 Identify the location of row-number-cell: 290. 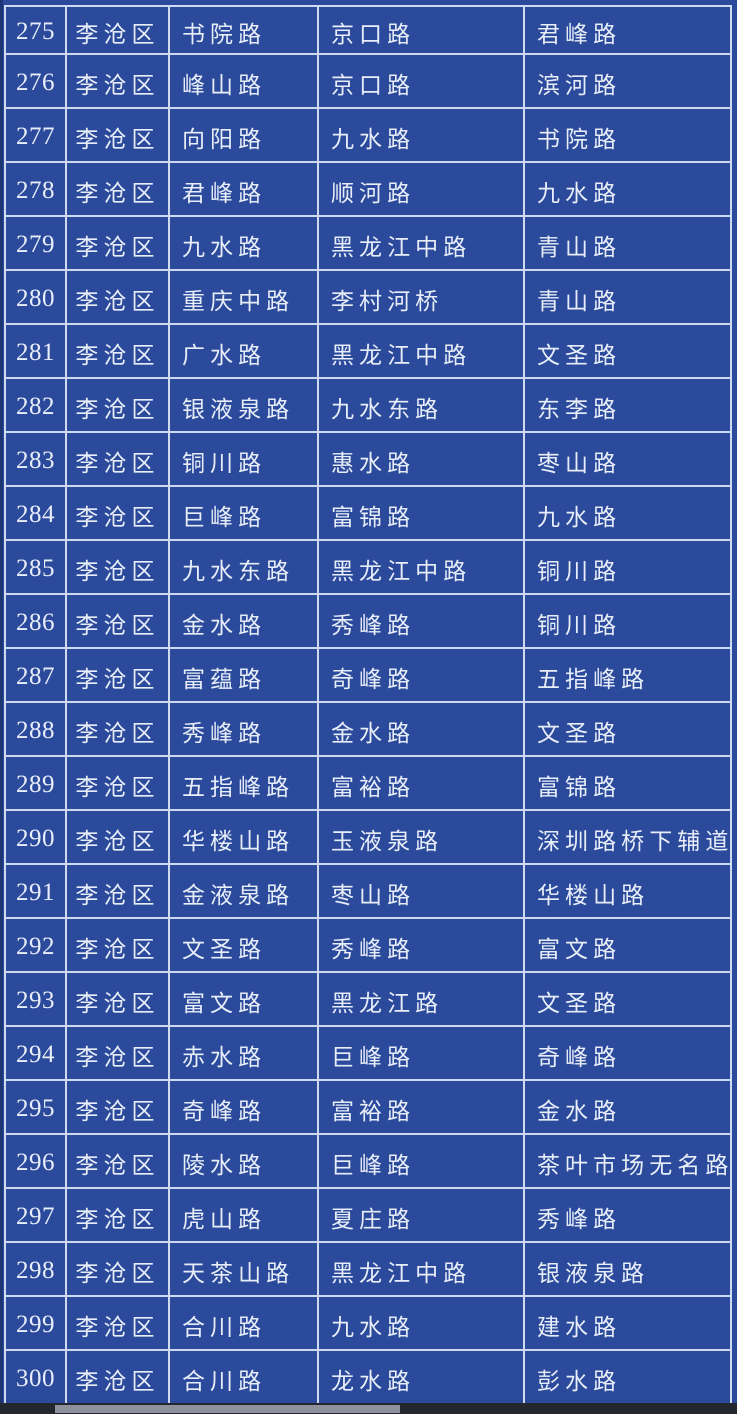
(35, 837).